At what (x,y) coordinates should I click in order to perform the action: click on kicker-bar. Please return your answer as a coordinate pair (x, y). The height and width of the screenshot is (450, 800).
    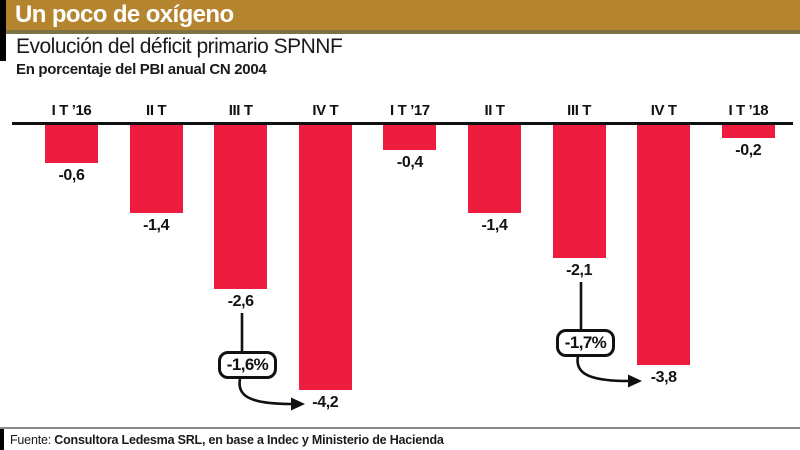
    Looking at the image, I should click on (400, 15).